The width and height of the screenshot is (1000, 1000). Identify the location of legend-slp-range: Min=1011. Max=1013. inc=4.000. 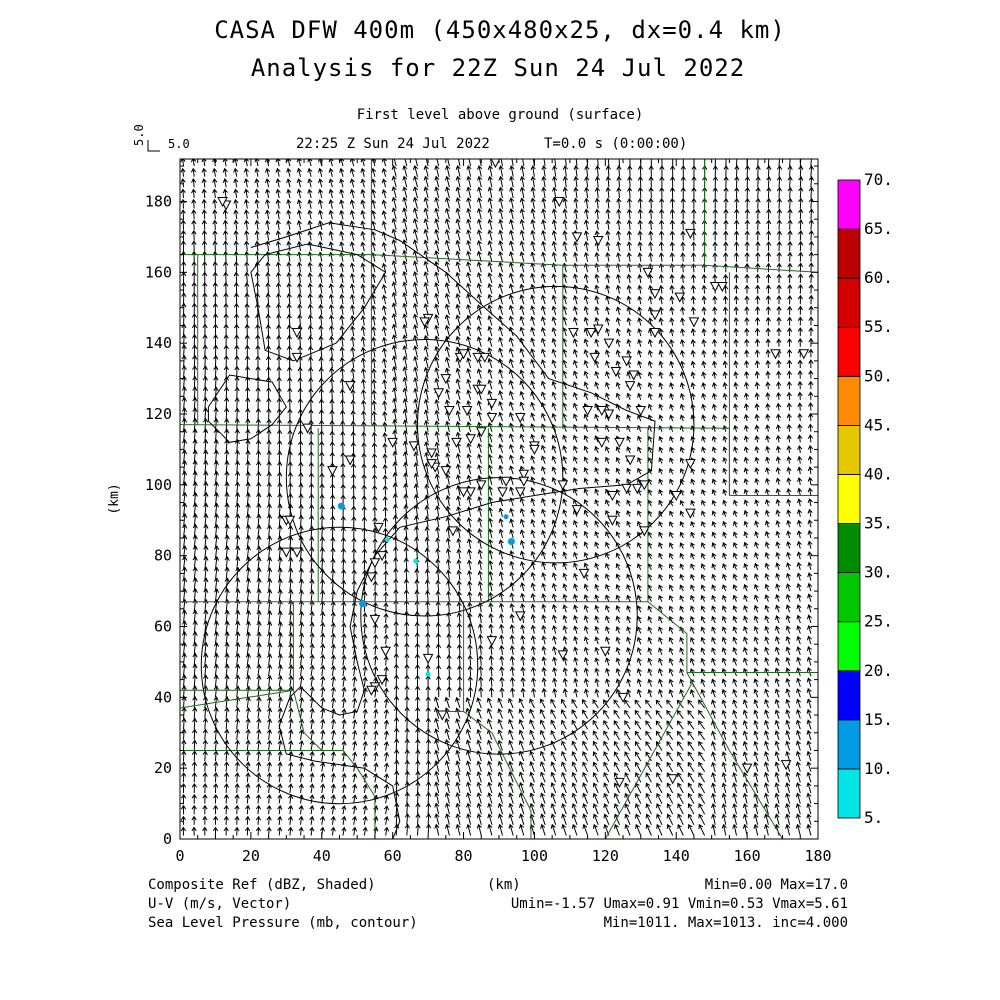
(725, 923).